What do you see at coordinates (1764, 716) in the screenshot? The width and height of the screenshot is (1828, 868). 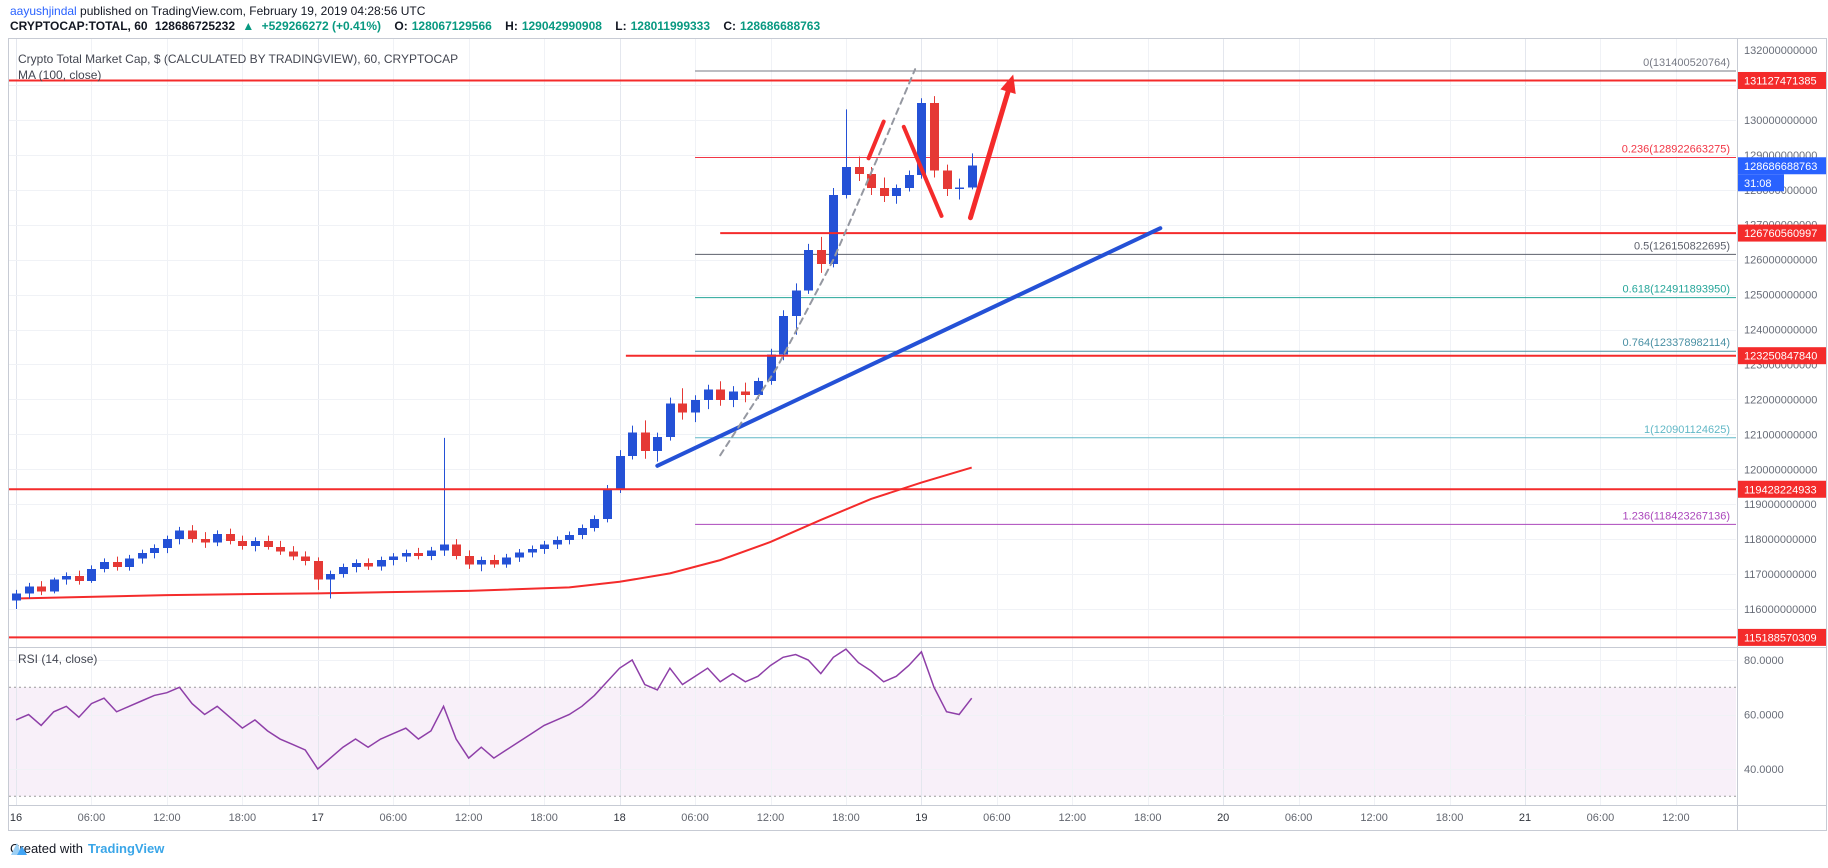 I see `rsi-tick-label: 60.0000` at bounding box center [1764, 716].